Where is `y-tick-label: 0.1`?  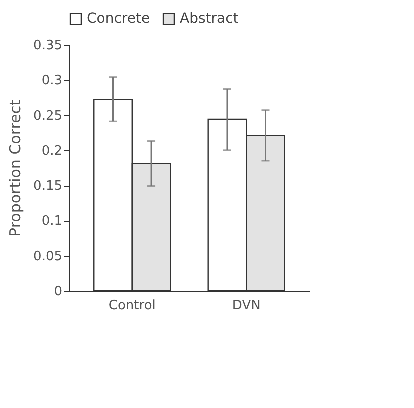 y-tick-label: 0.1 is located at coordinates (52, 222).